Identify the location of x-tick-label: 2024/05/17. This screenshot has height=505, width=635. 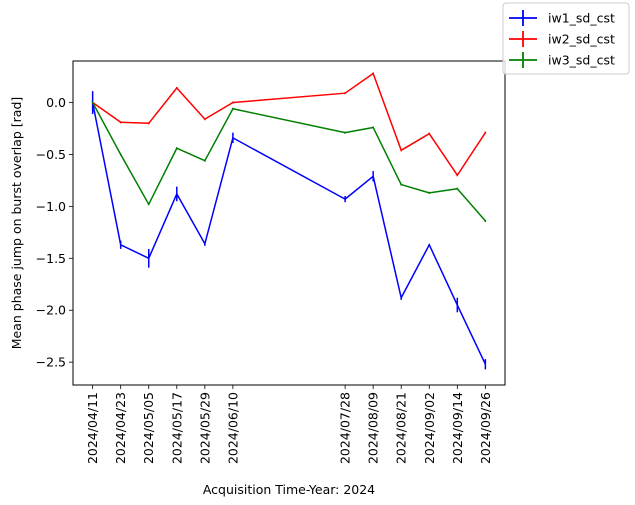
(176, 428).